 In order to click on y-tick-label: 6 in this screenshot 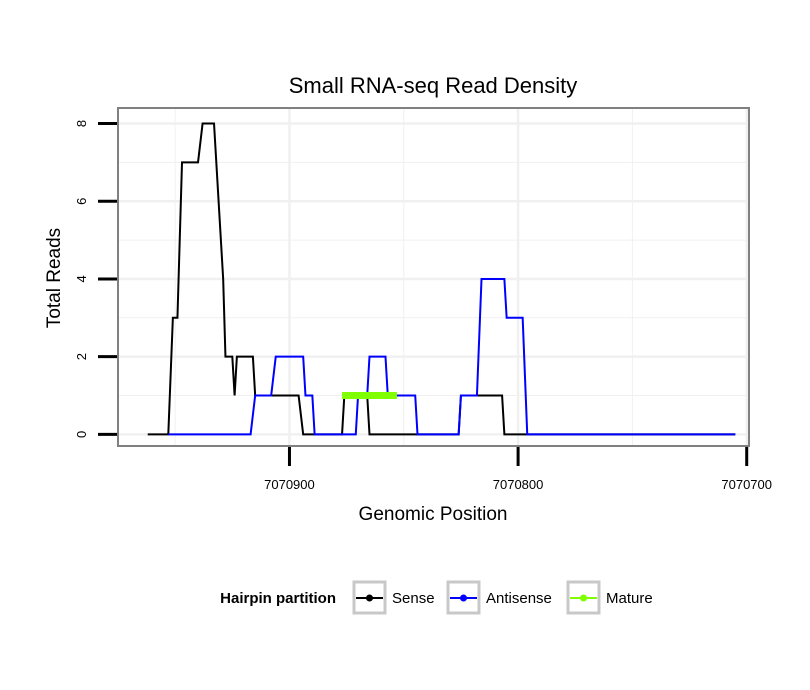, I will do `click(81, 201)`.